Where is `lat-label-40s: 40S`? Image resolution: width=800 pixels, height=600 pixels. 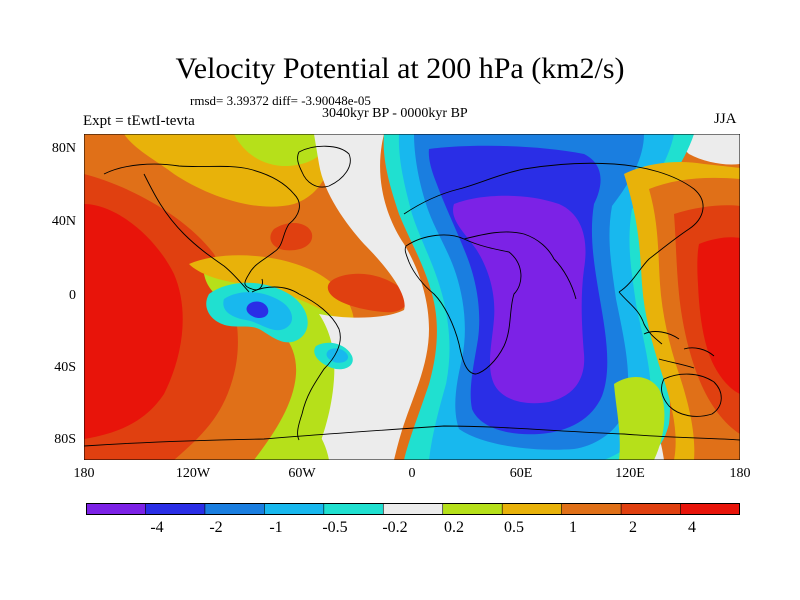
lat-label-40s: 40S is located at coordinates (65, 367).